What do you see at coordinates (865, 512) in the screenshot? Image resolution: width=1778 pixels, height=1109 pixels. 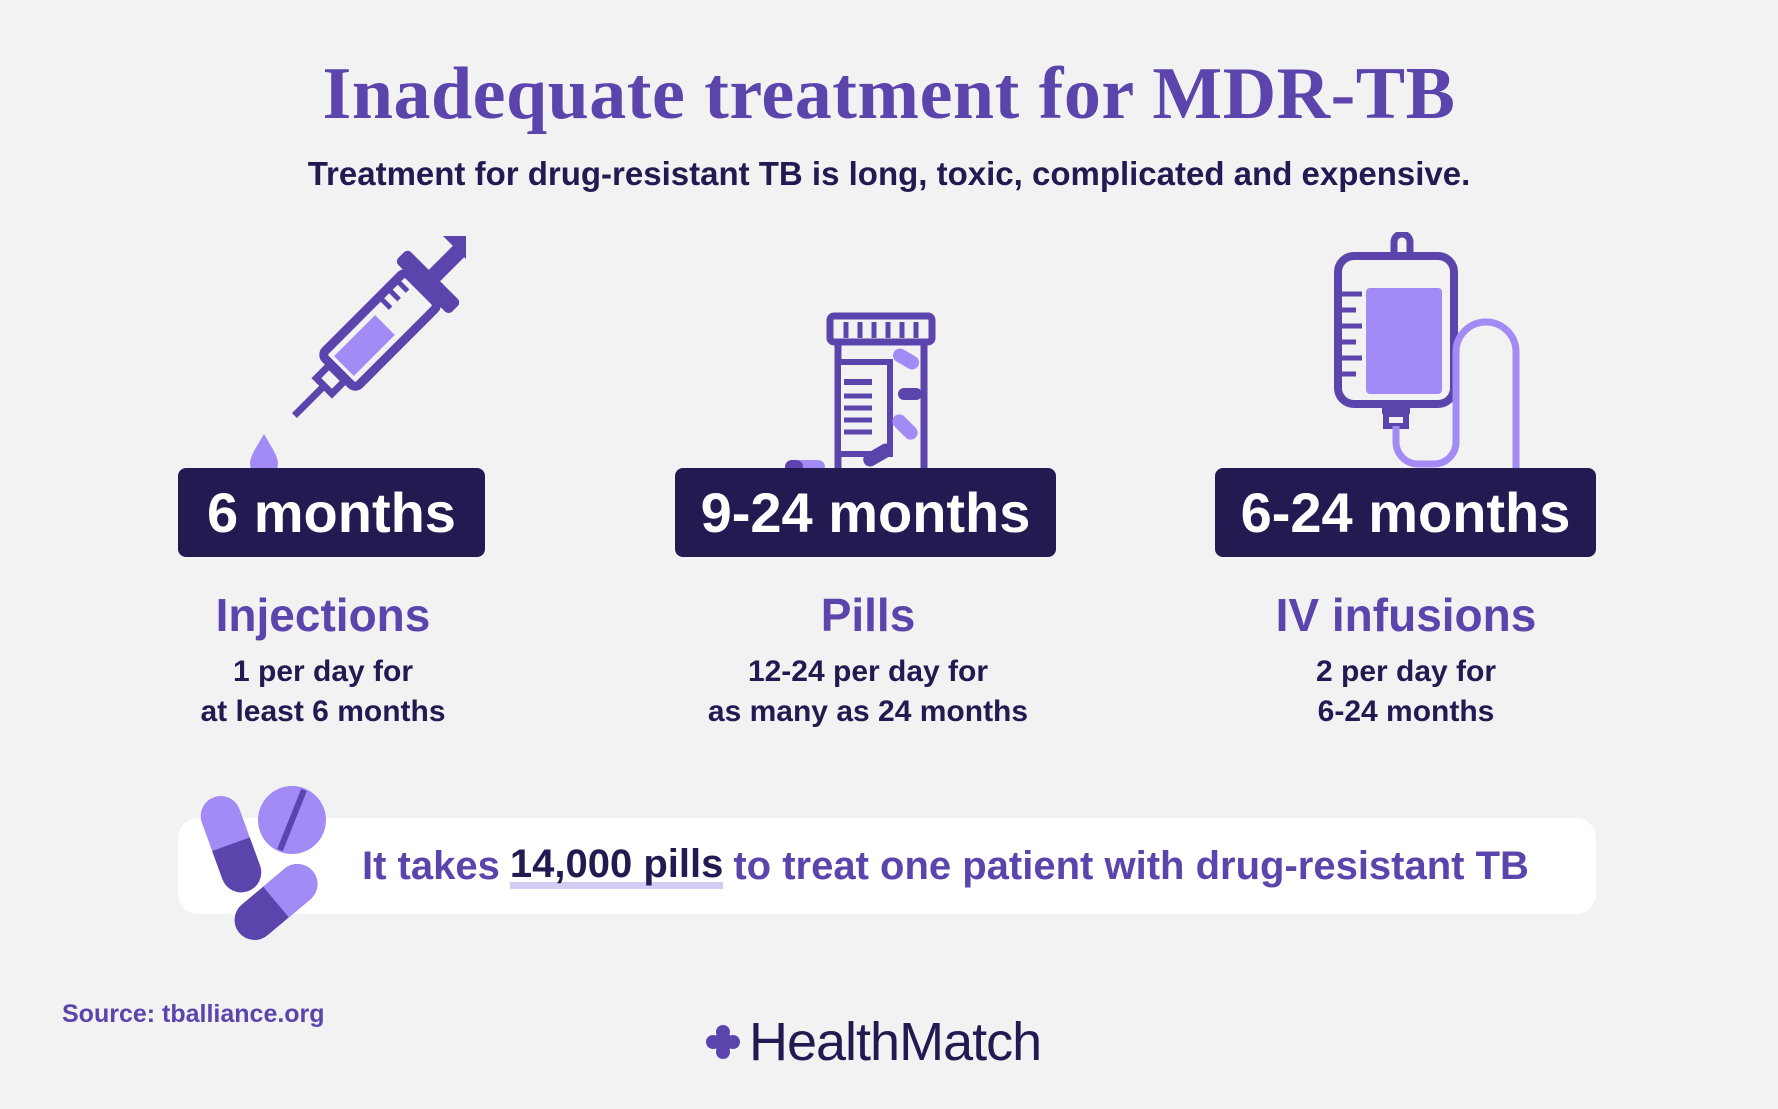 I see `duration-badge-pills: 9-24 months` at bounding box center [865, 512].